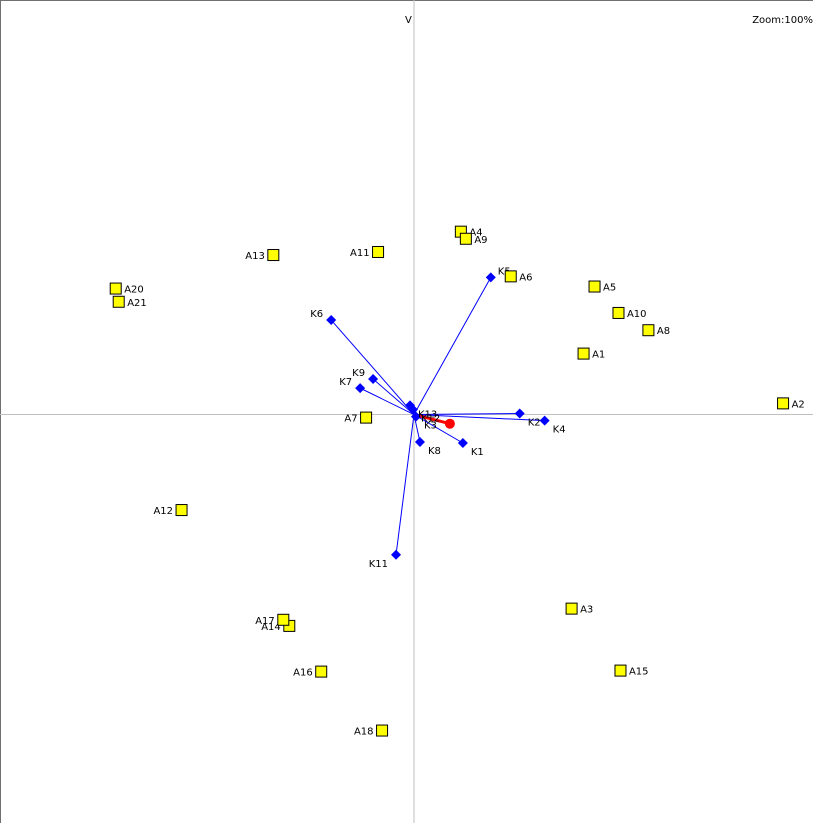 This screenshot has height=823, width=813. What do you see at coordinates (583, 353) in the screenshot?
I see `object-marker-a1` at bounding box center [583, 353].